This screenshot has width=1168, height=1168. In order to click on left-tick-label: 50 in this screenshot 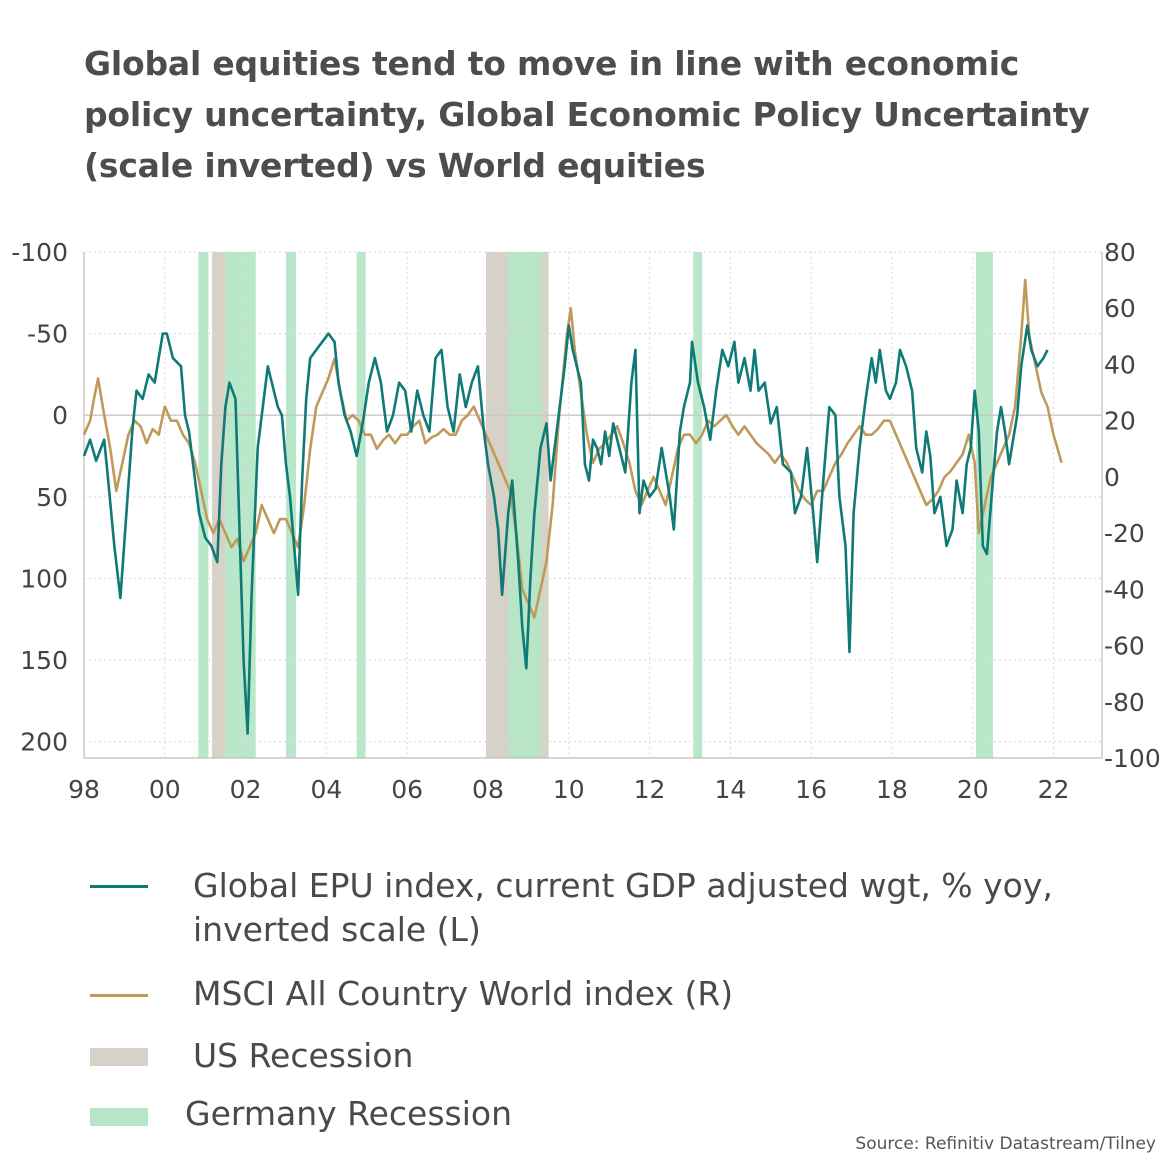, I will do `click(52, 497)`.